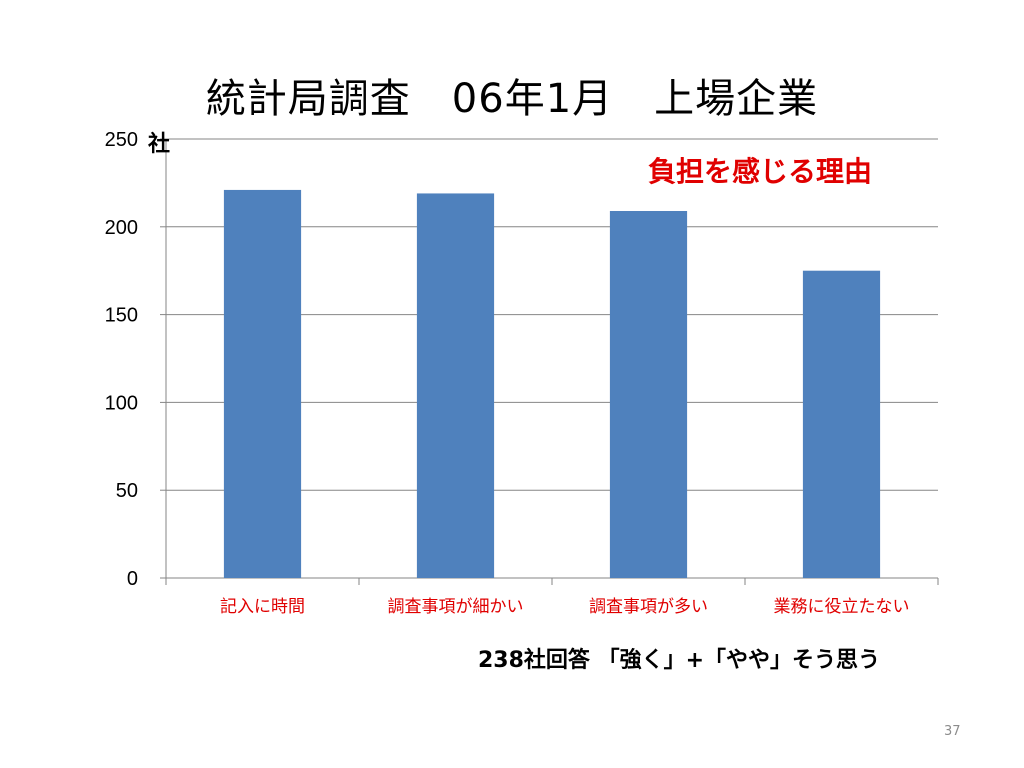  Describe the element at coordinates (262, 607) in the screenshot. I see `x-tick-label: 記入に時間` at that location.